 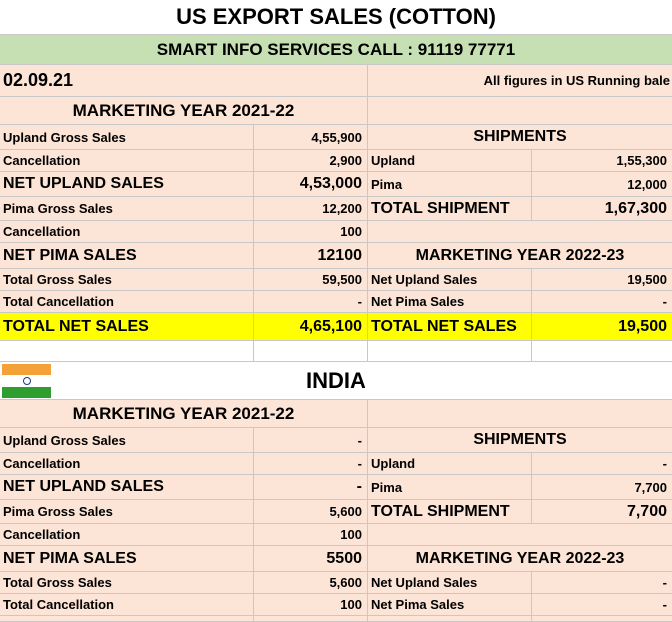 I want to click on cell-value: 4,55,900, so click(x=311, y=137).